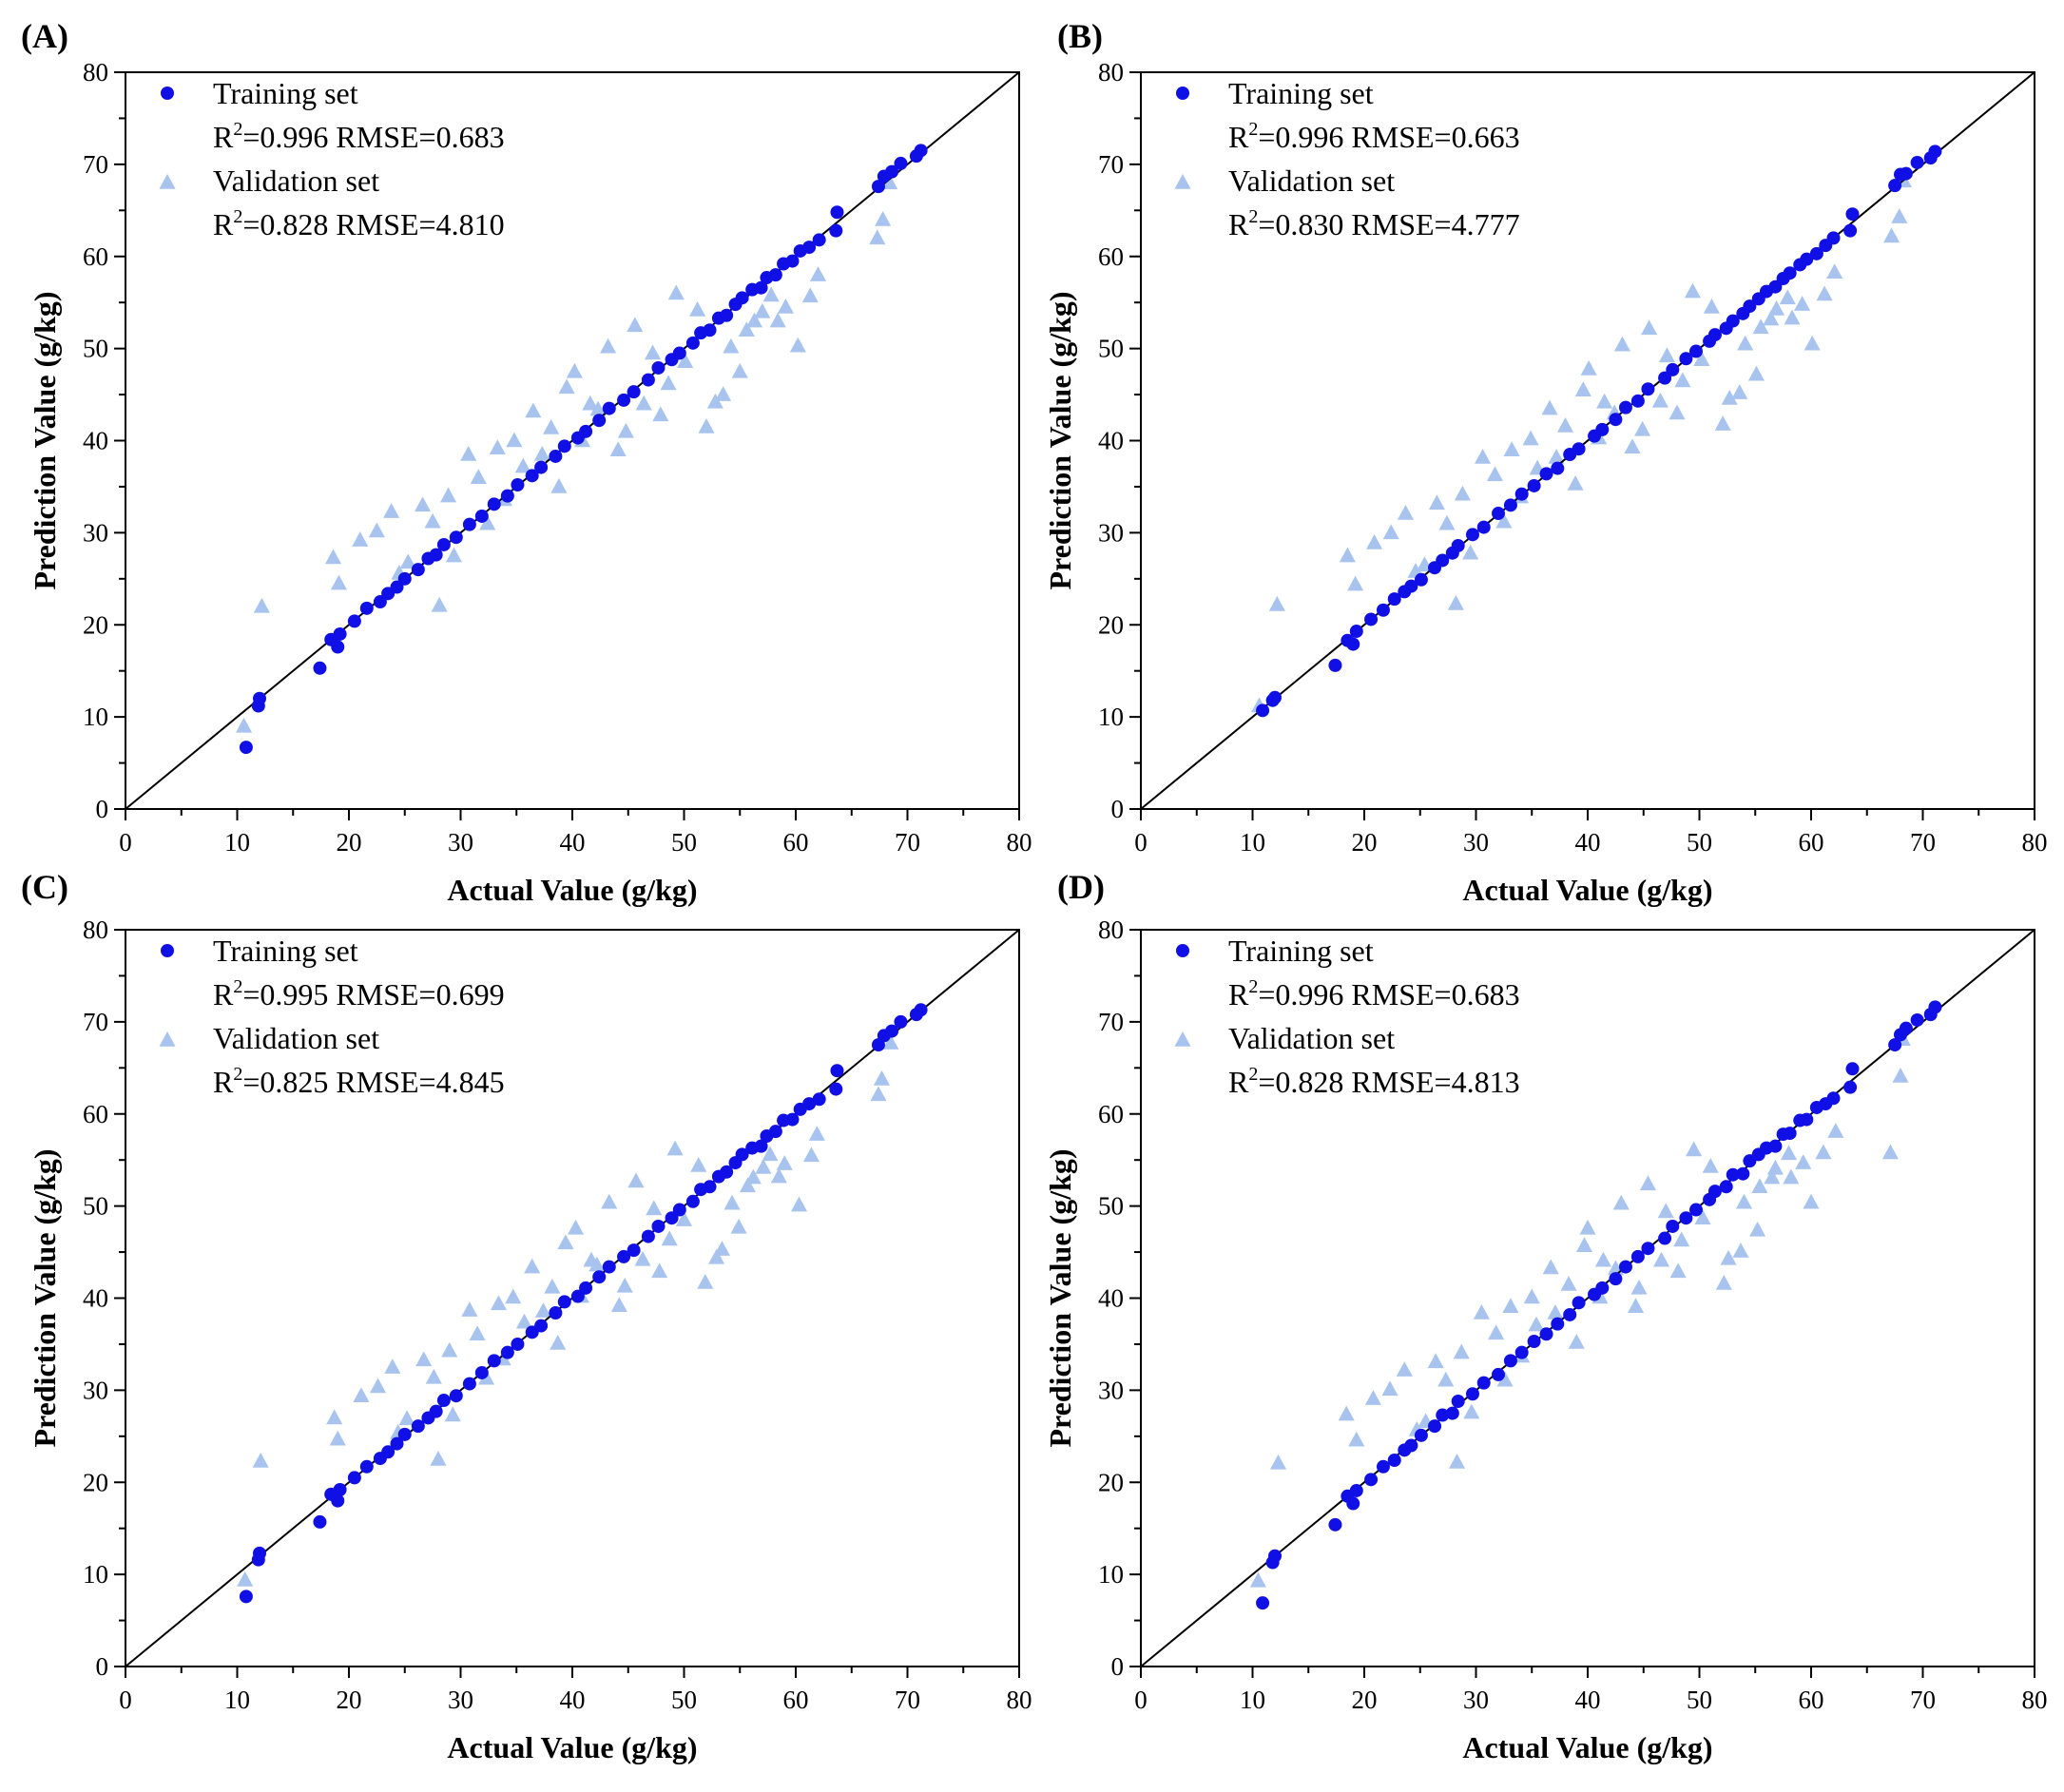 The image size is (2064, 1792). Describe the element at coordinates (95, 1022) in the screenshot. I see `y-tick-label: 70` at that location.